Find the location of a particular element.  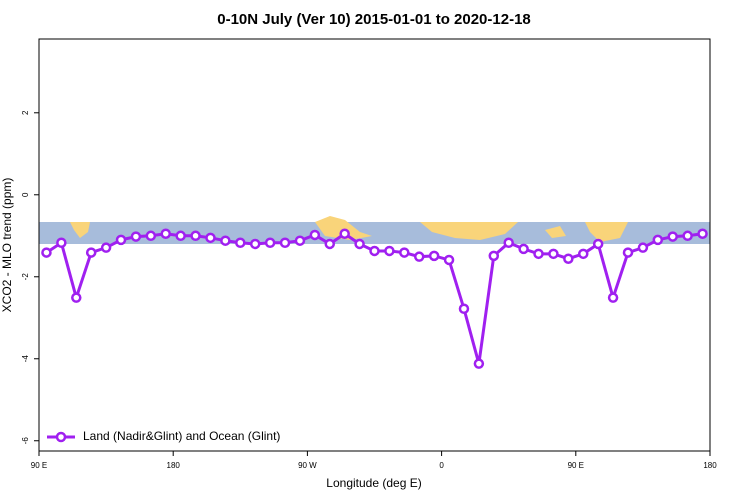

y-tick-label: -6 is located at coordinates (25, 441).